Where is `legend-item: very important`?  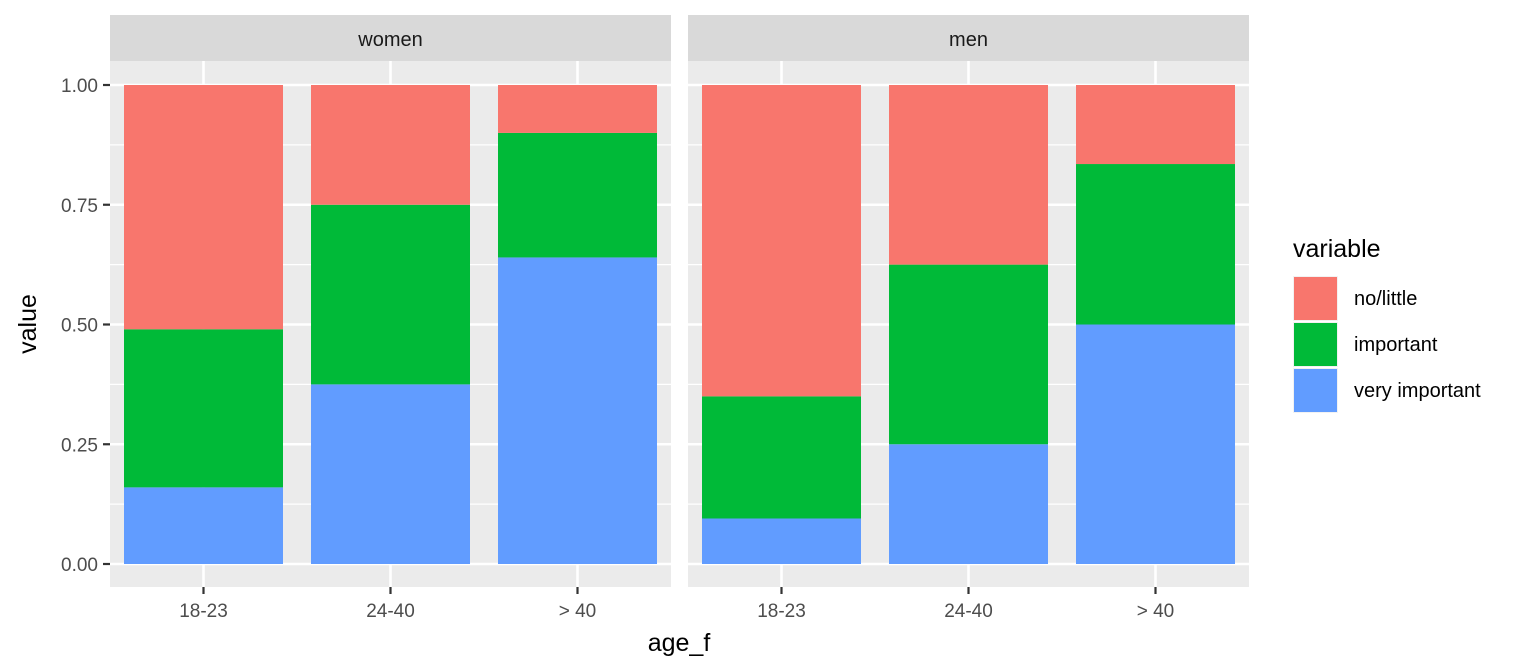 legend-item: very important is located at coordinates (1387, 390).